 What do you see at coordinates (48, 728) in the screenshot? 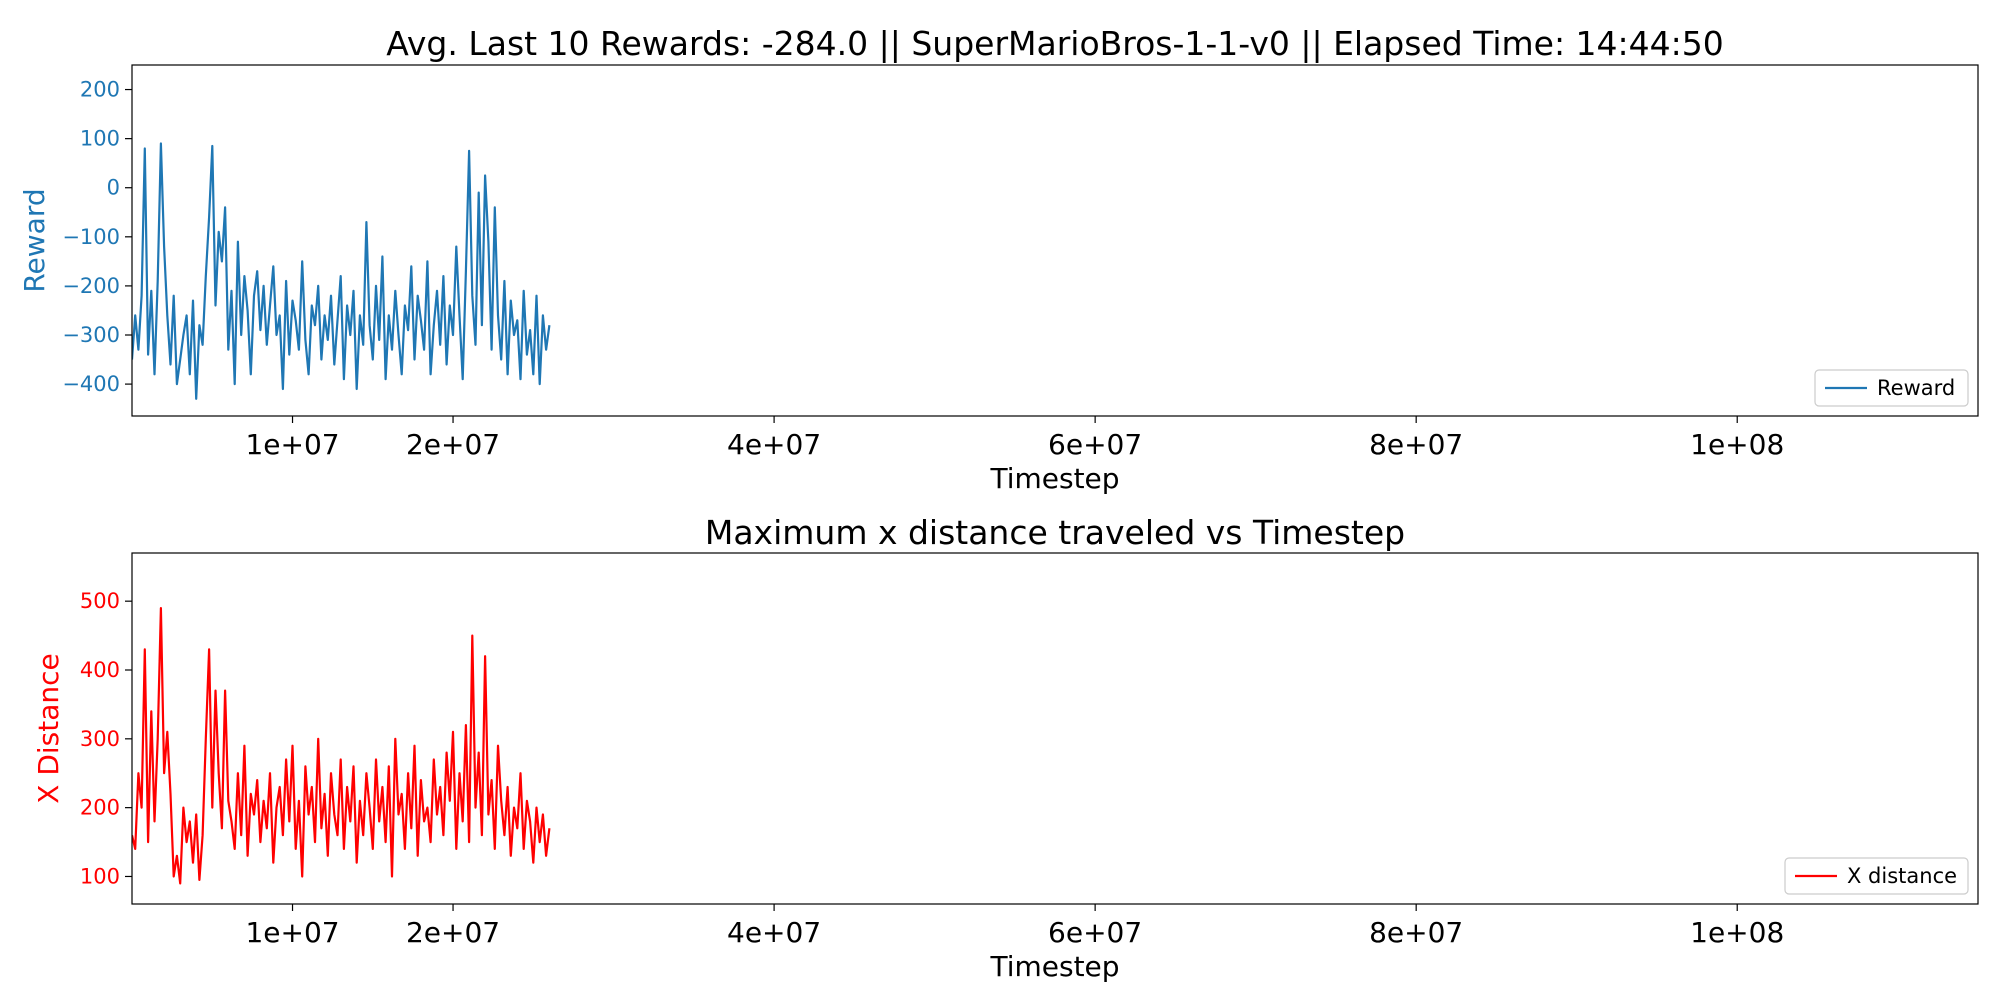
I see `y-axis-label: X Distance` at bounding box center [48, 728].